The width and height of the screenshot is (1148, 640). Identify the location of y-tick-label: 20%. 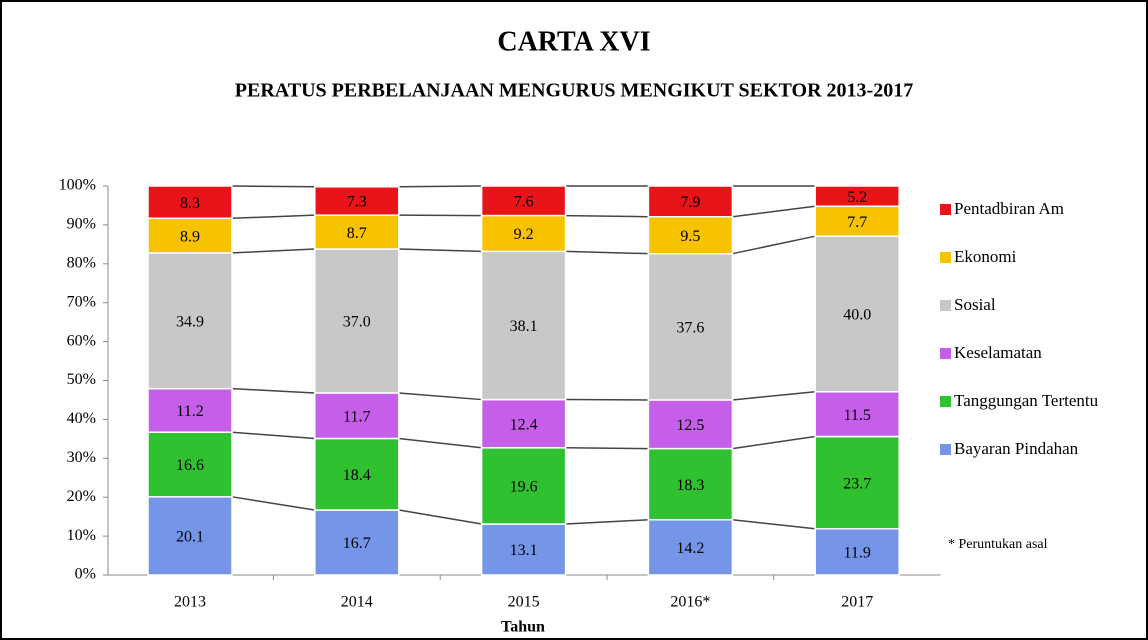
(81, 496).